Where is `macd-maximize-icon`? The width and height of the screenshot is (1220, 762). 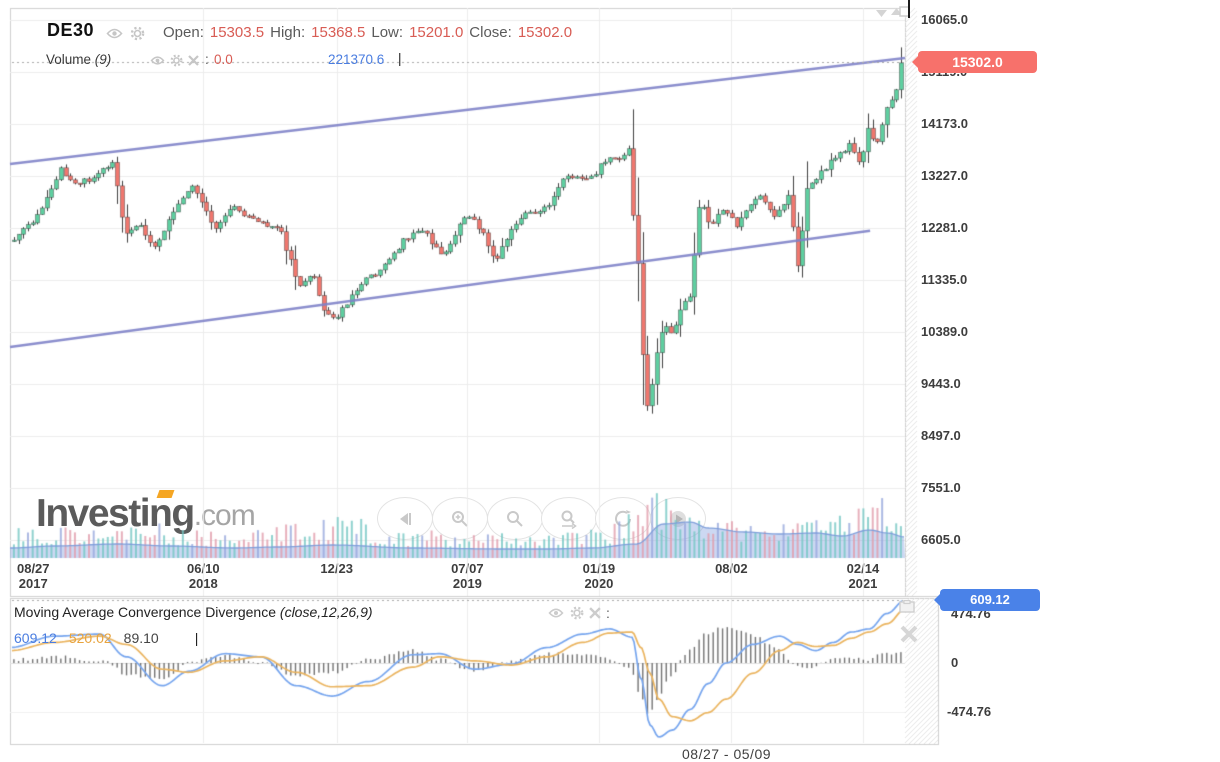
macd-maximize-icon is located at coordinates (907, 606).